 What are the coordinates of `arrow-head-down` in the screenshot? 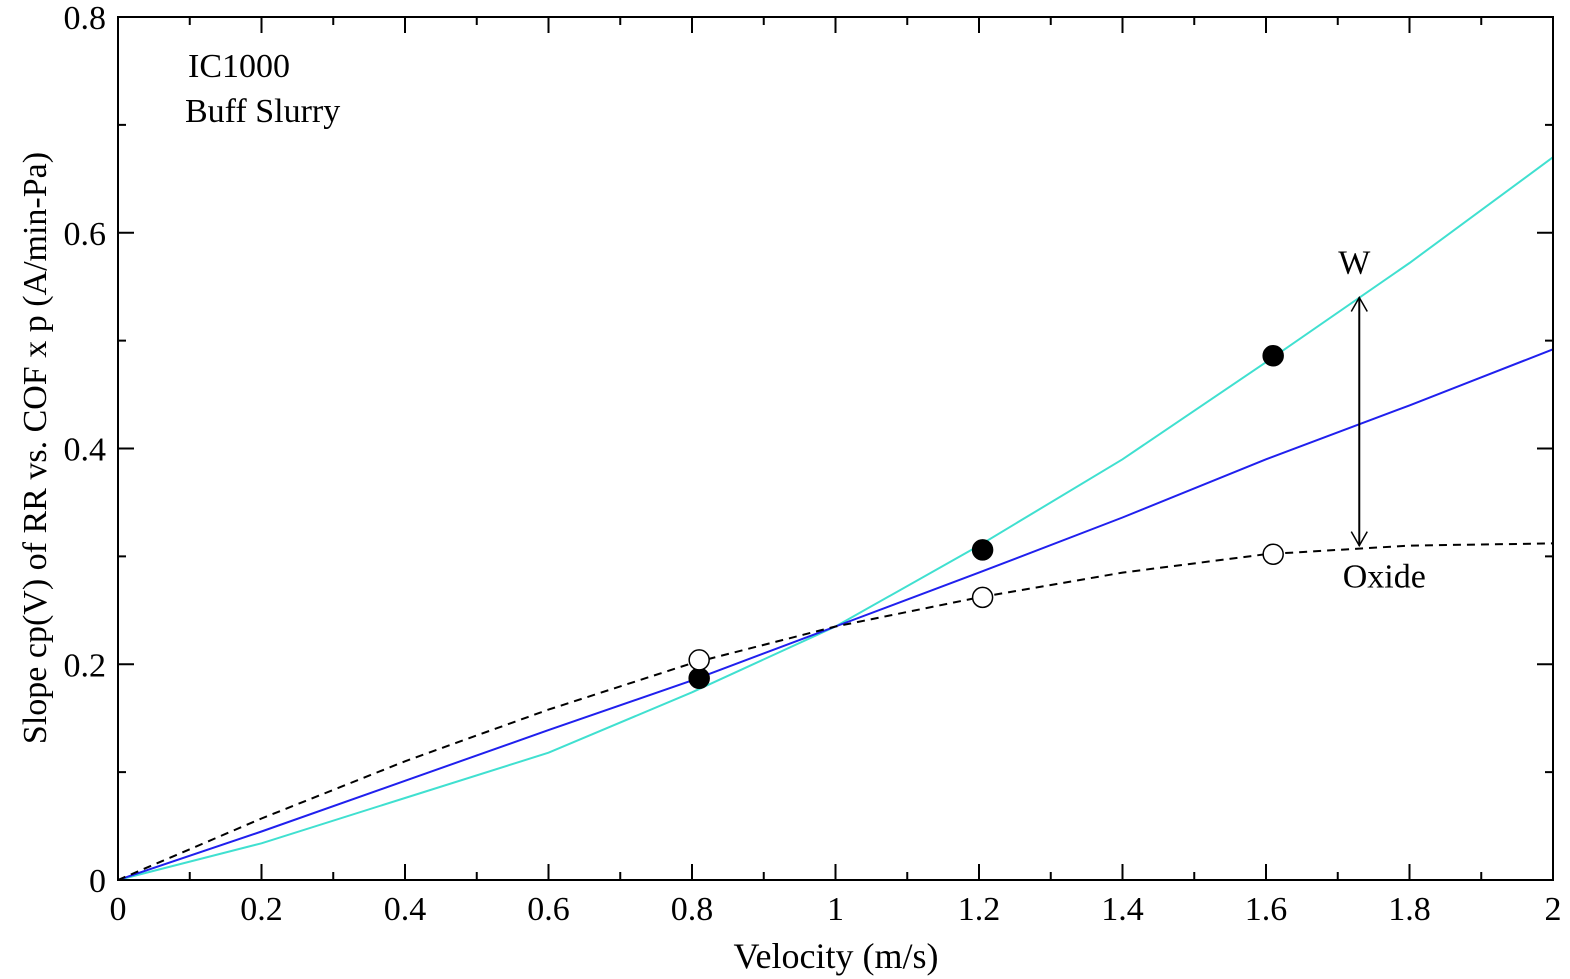 It's located at (1359, 539).